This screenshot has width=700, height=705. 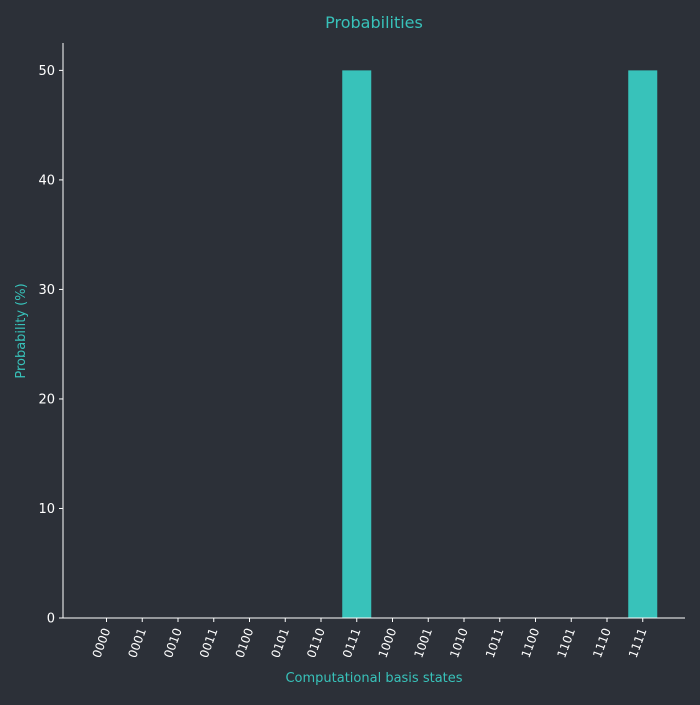 What do you see at coordinates (316, 642) in the screenshot?
I see `x-tick-label: 0110` at bounding box center [316, 642].